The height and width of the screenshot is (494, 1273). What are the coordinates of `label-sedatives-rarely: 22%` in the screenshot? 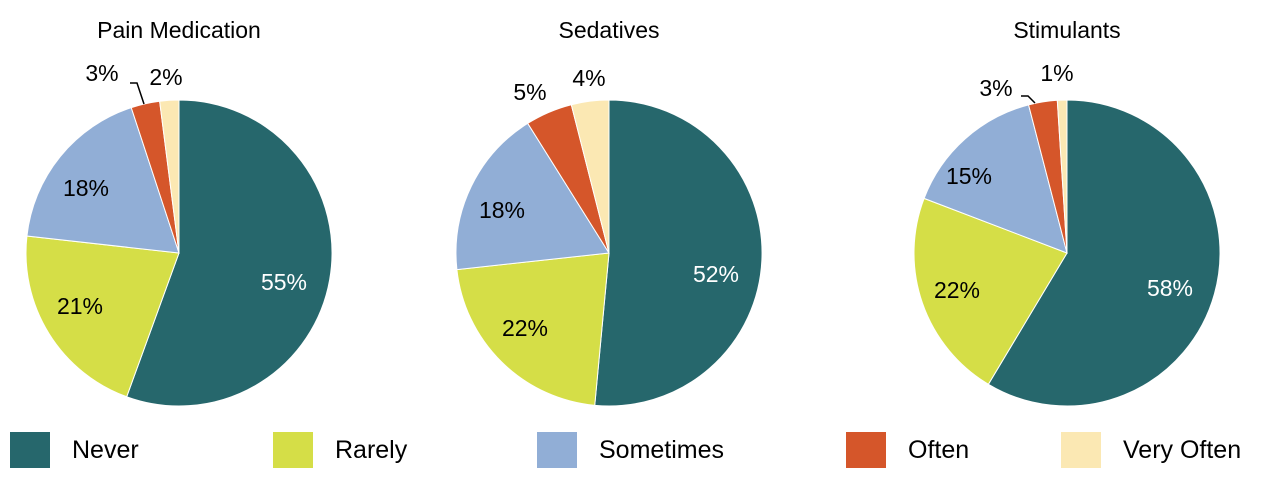 It's located at (525, 328).